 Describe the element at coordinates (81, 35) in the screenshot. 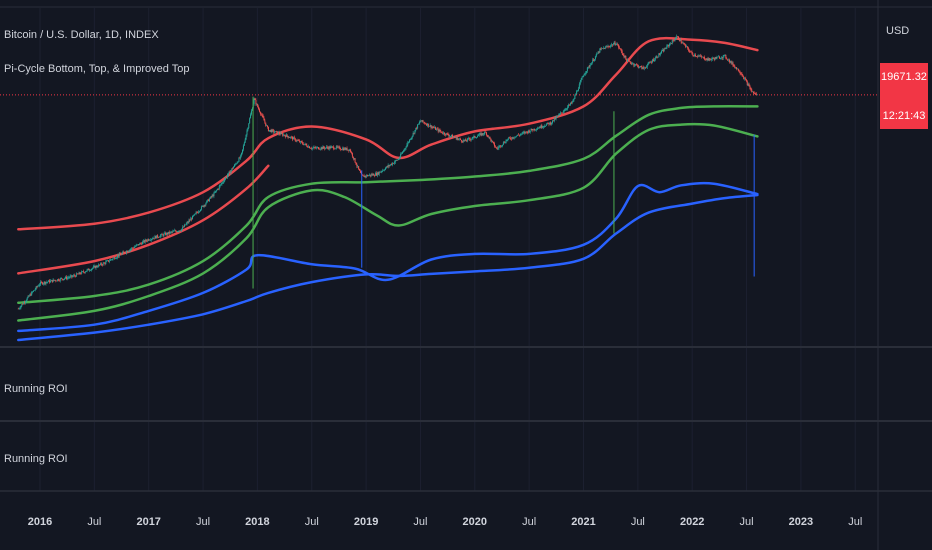

I see `symbol-title: Bitcoin / U.S. Dollar, 1D, INDEX` at that location.